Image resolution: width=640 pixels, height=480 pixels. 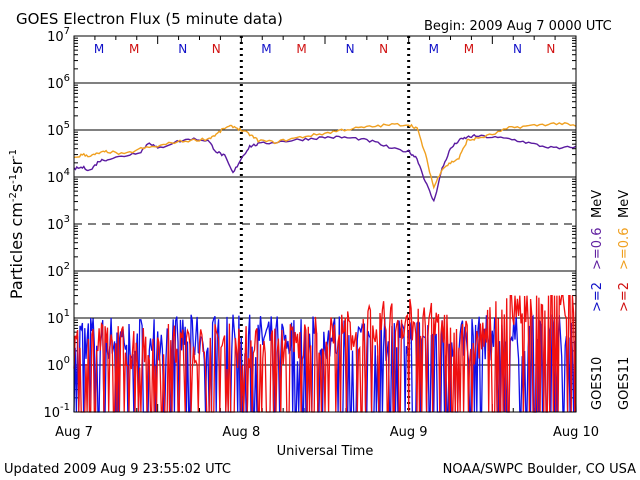 I want to click on marker-n-3: N, so click(x=216, y=49).